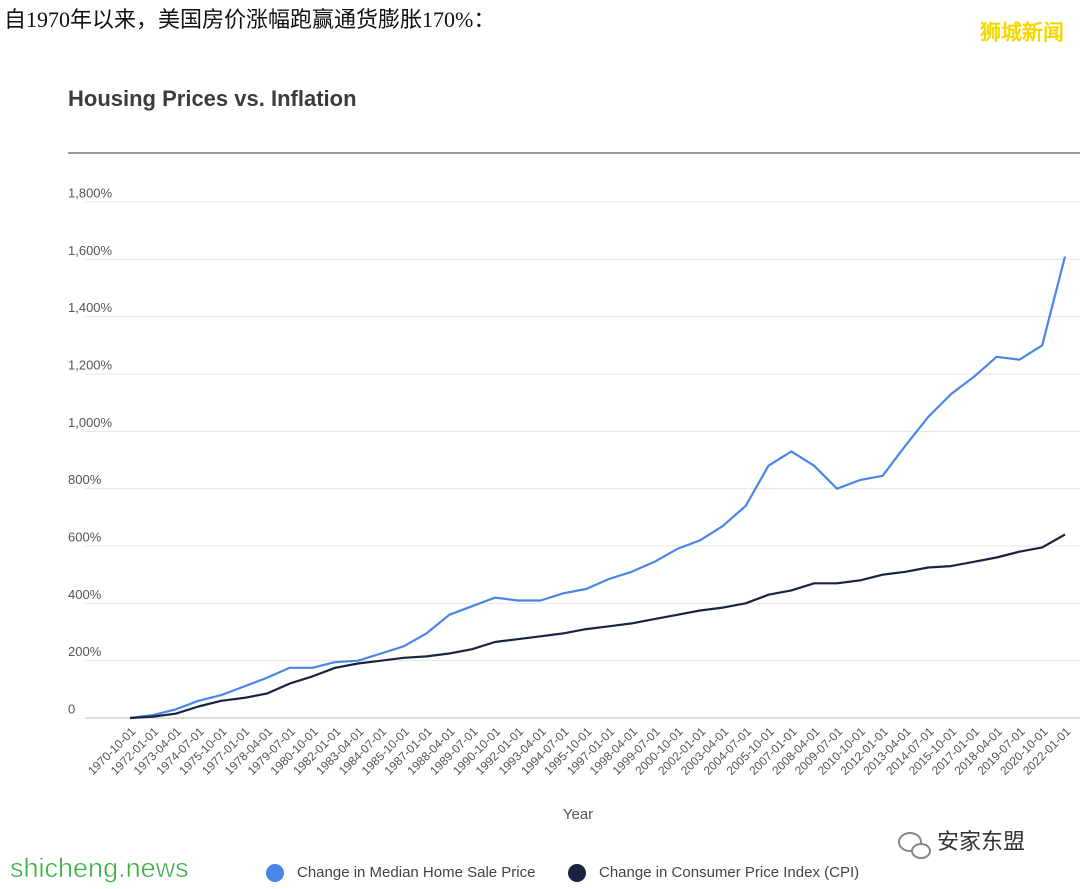 Image resolution: width=1080 pixels, height=889 pixels. I want to click on x-axis-label: Year, so click(578, 814).